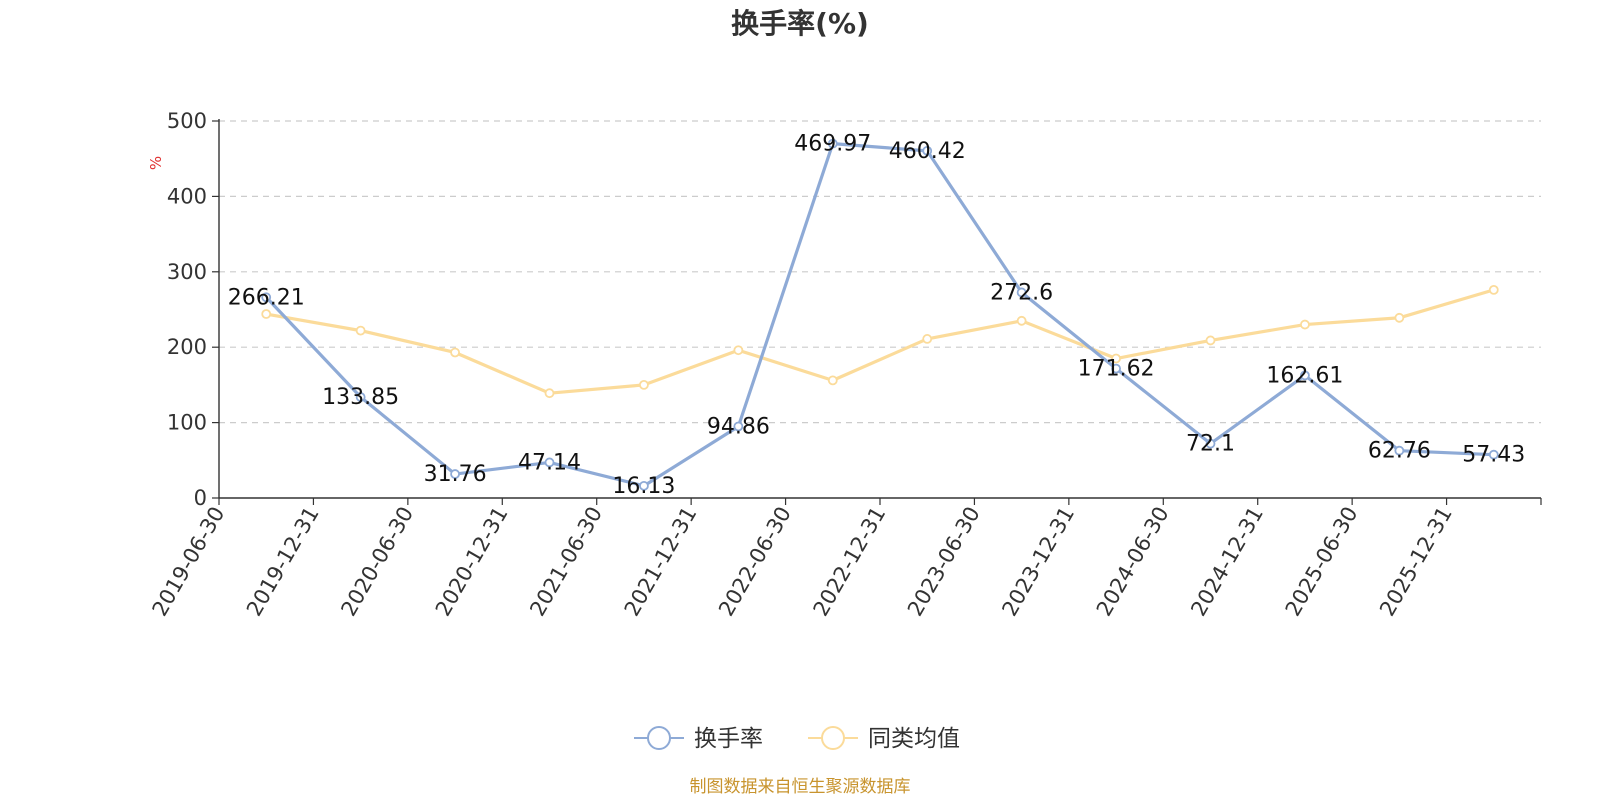 The image size is (1600, 804). Describe the element at coordinates (661, 562) in the screenshot. I see `x-tick-label: 2021-12-31` at that location.